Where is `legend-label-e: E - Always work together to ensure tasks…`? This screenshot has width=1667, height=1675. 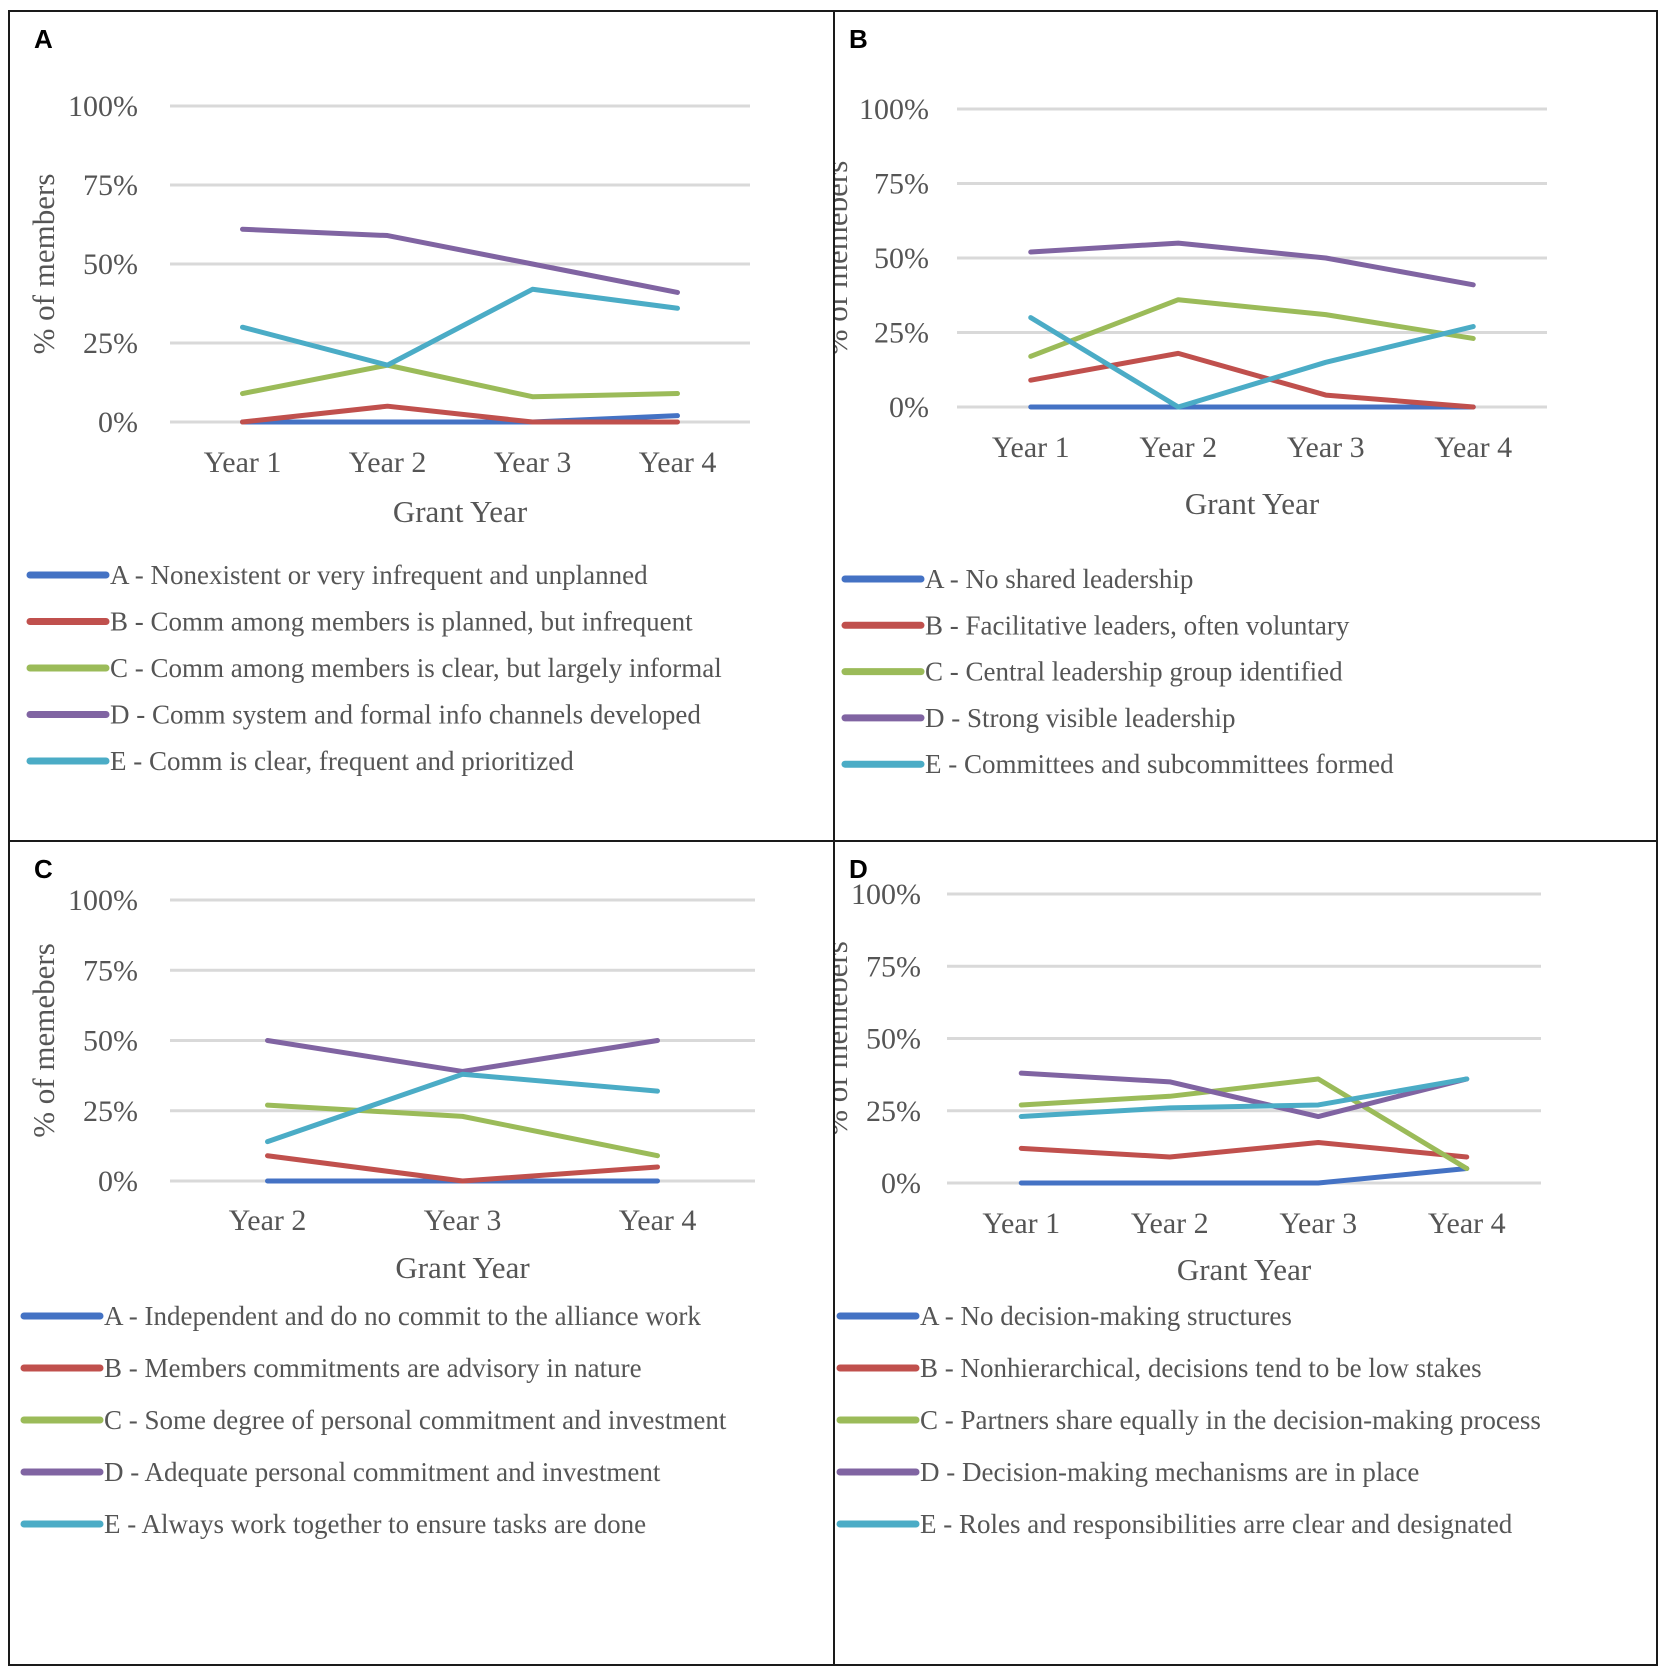 legend-label-e: E - Always work together to ensure tasks… is located at coordinates (375, 1524).